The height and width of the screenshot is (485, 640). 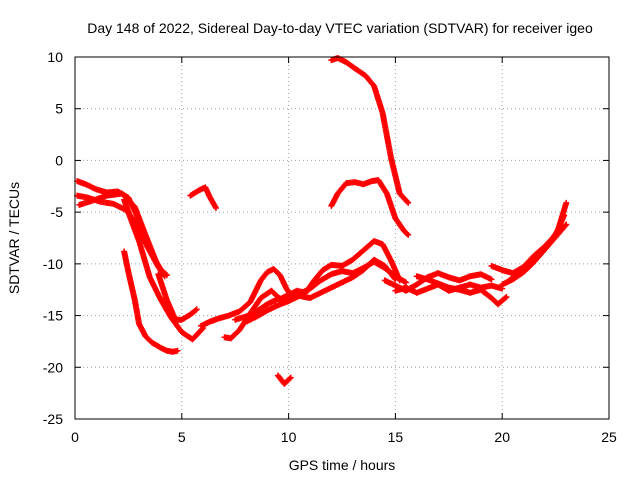 I want to click on x-tick-label: 5, so click(x=182, y=437).